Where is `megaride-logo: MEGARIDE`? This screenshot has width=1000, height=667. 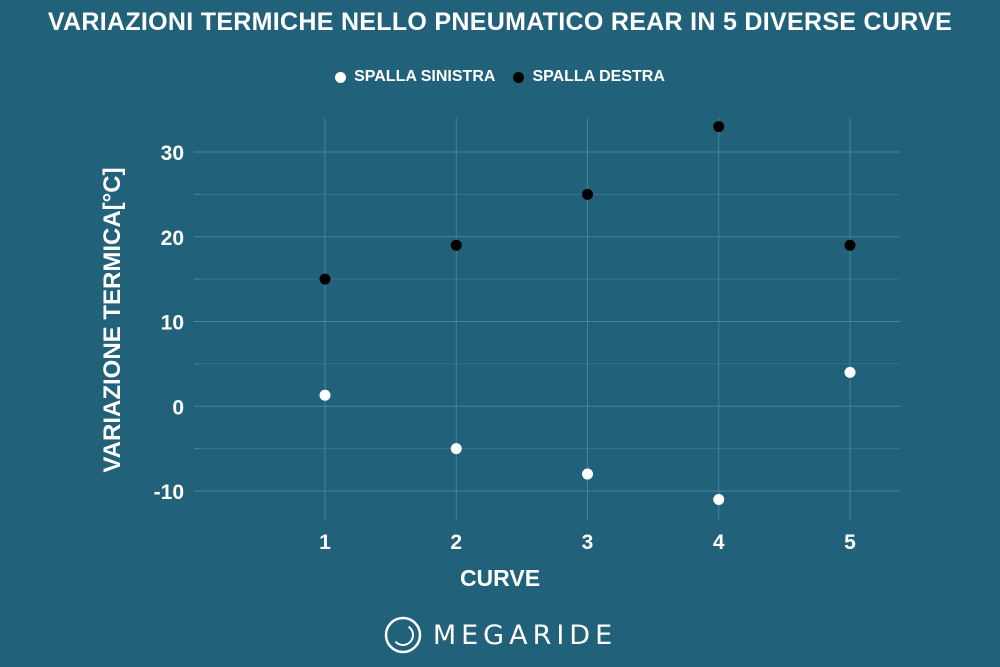
megaride-logo: MEGARIDE is located at coordinates (500, 635).